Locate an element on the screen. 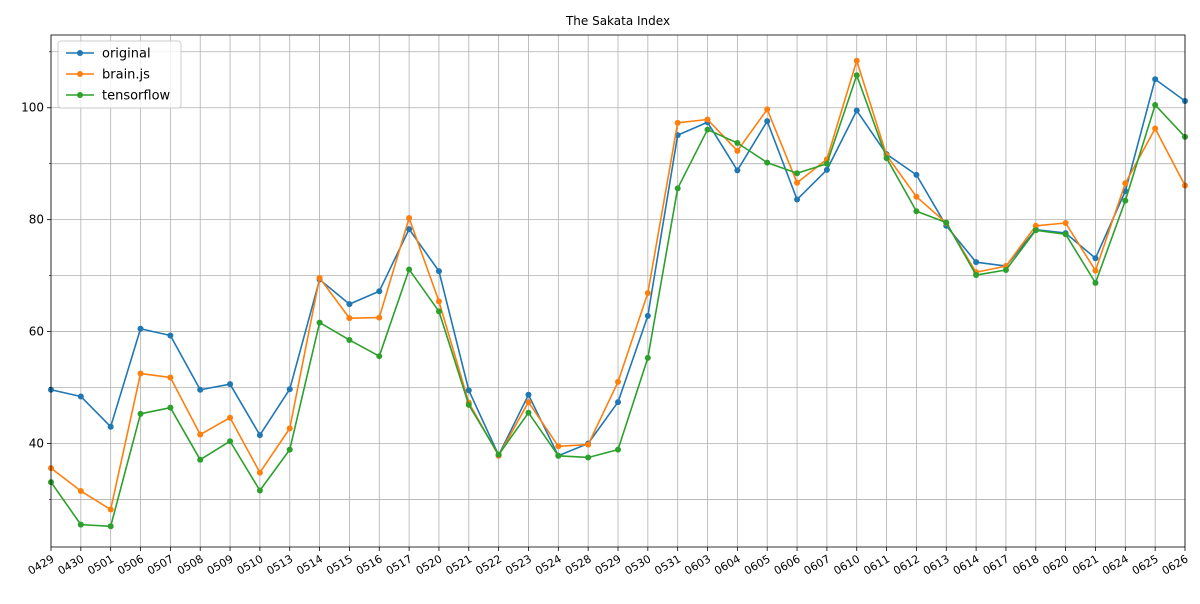 Image resolution: width=1200 pixels, height=604 pixels. y-tick-label: 40 is located at coordinates (36, 443).